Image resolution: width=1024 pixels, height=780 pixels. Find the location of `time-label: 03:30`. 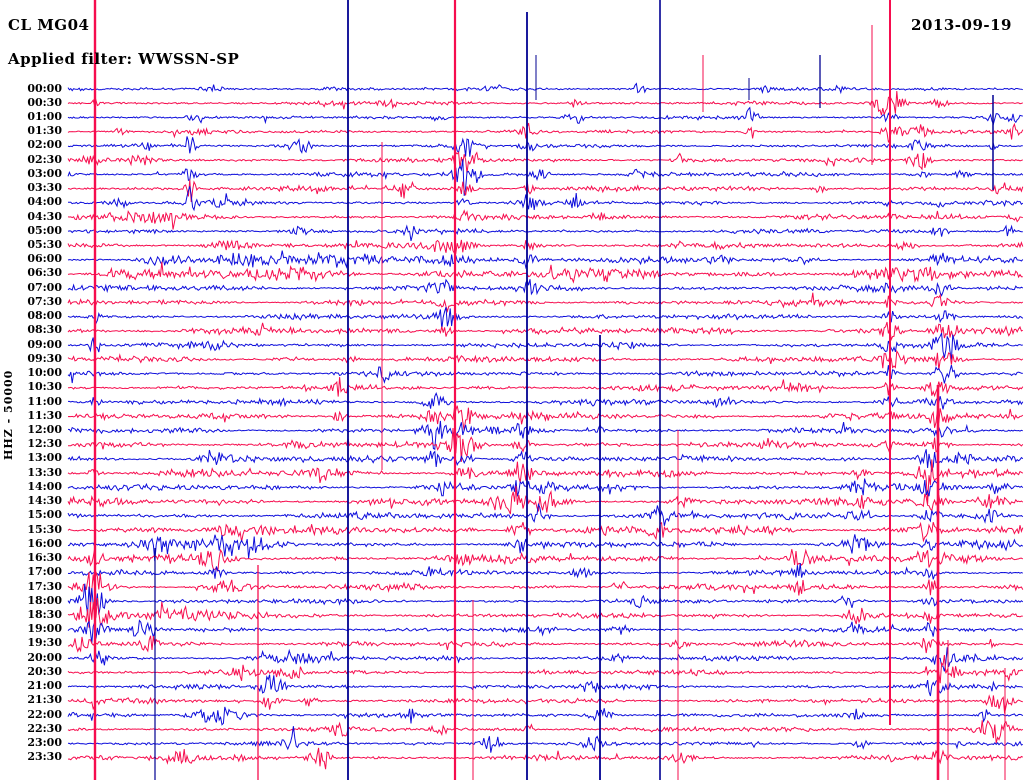

time-label: 03:30 is located at coordinates (44, 188).